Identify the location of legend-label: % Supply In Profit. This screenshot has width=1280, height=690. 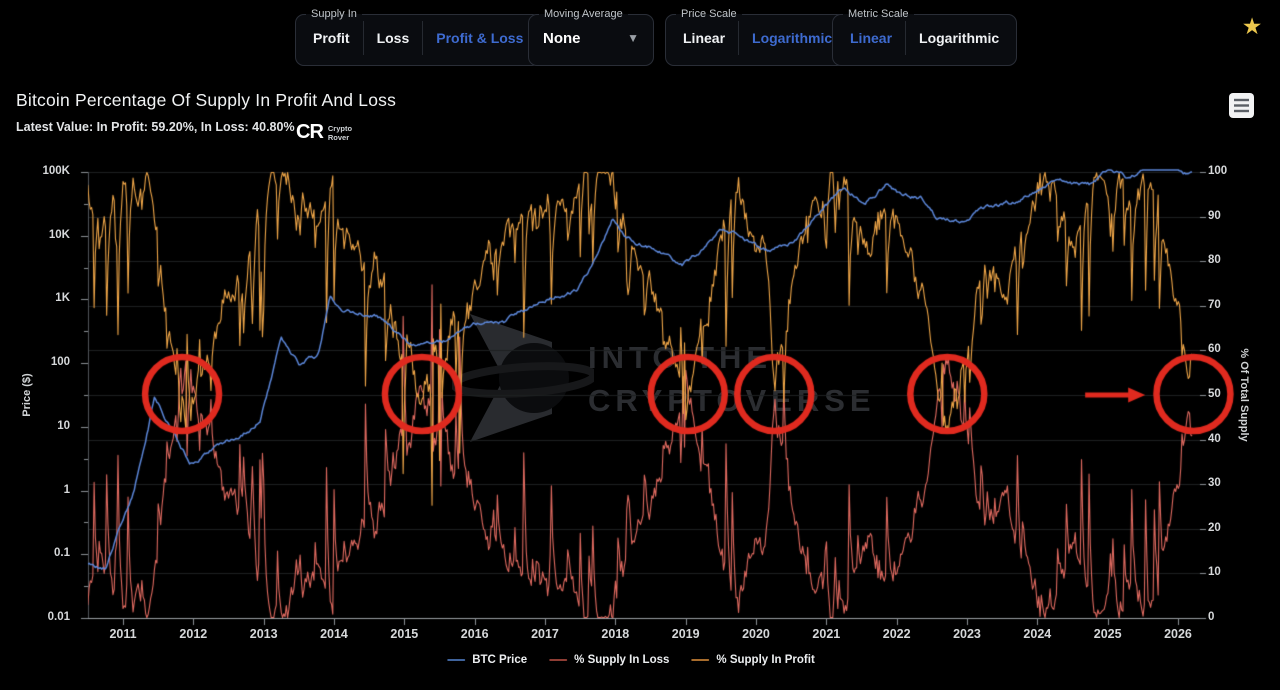
(765, 660).